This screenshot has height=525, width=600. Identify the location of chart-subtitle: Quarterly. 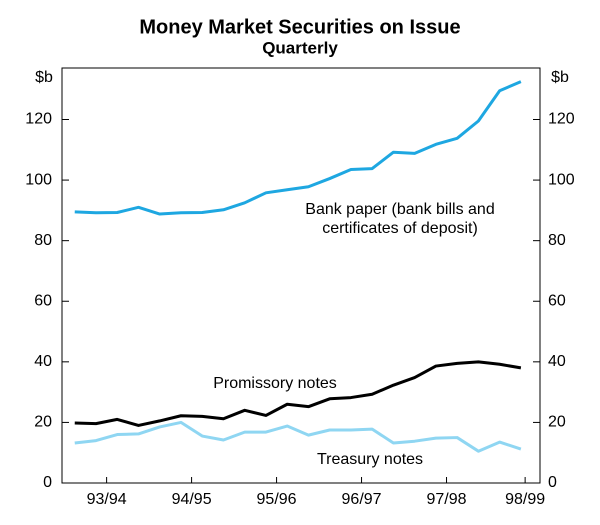
(300, 47).